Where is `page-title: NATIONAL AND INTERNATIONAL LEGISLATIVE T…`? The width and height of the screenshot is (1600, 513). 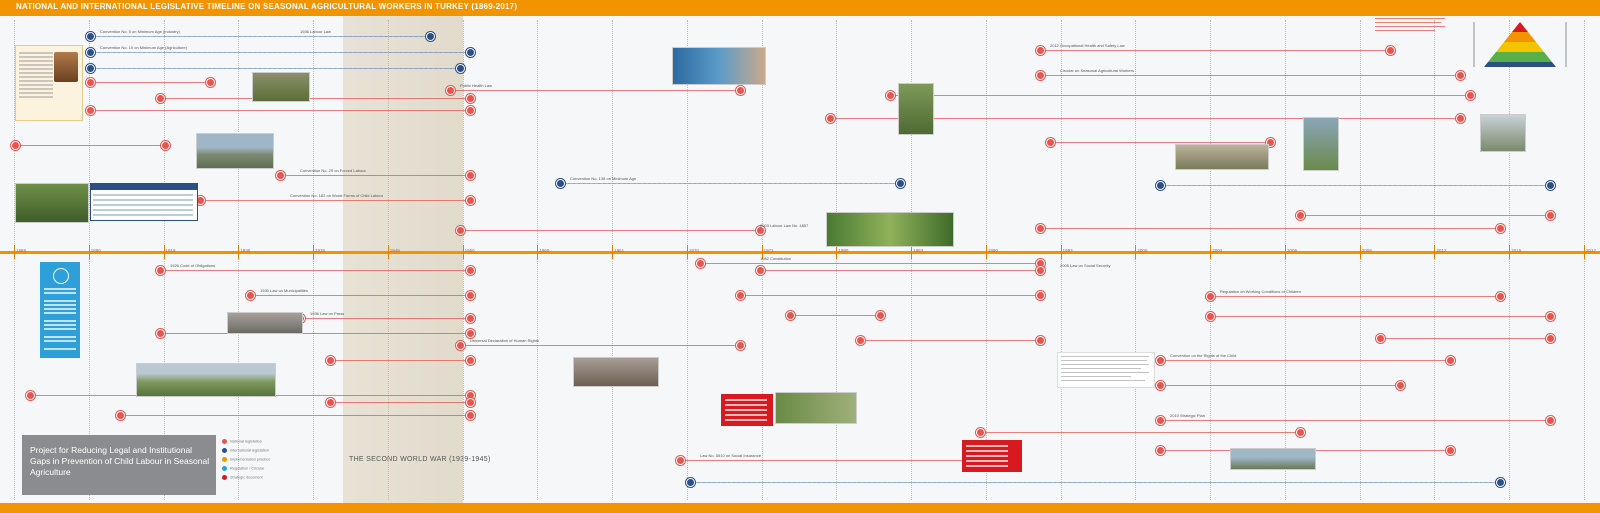 page-title: NATIONAL AND INTERNATIONAL LEGISLATIVE T… is located at coordinates (267, 6).